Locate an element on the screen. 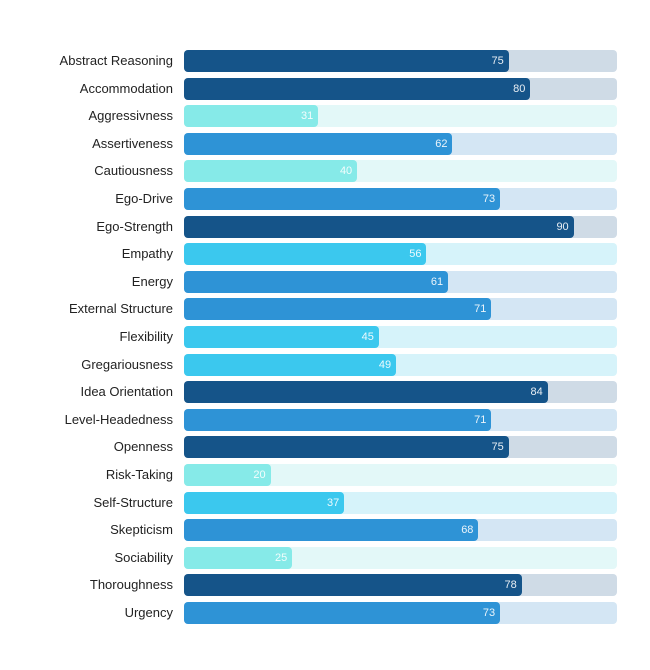 This screenshot has width=650, height=670. category-label: Accommodation is located at coordinates (126, 88).